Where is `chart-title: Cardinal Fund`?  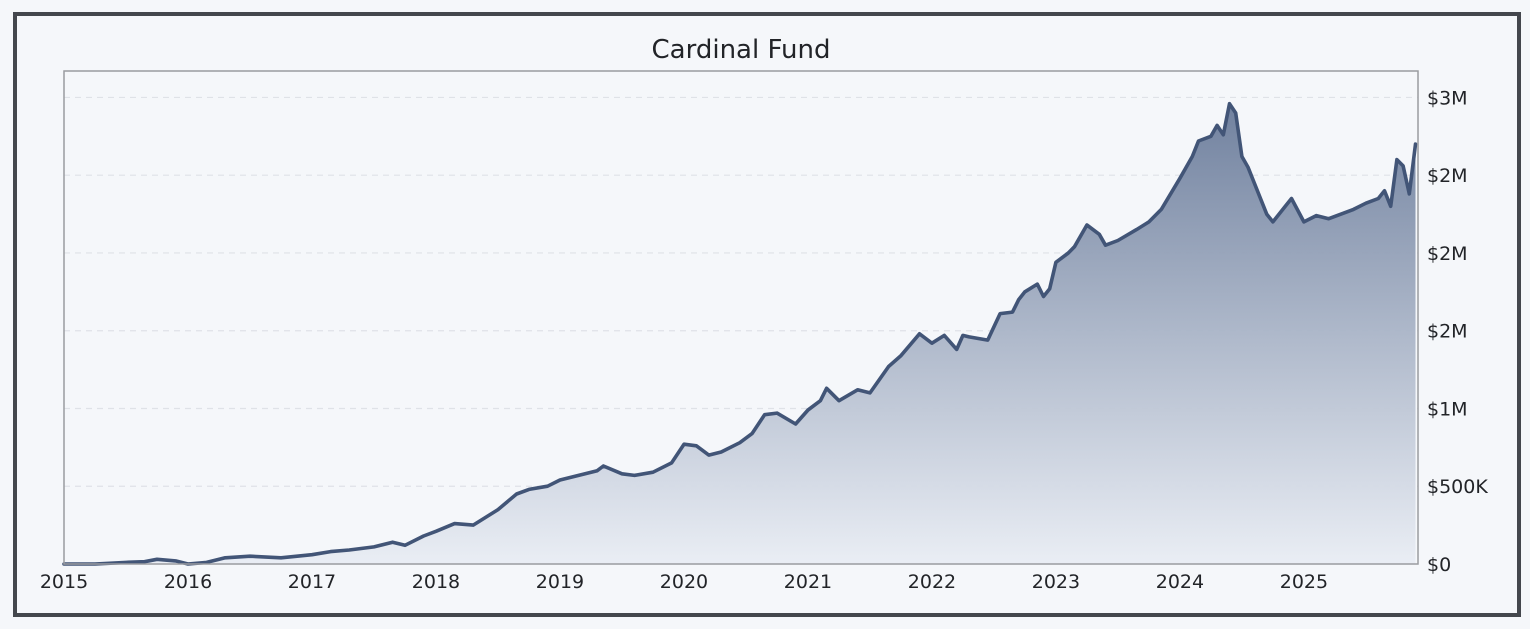
chart-title: Cardinal Fund is located at coordinates (741, 50).